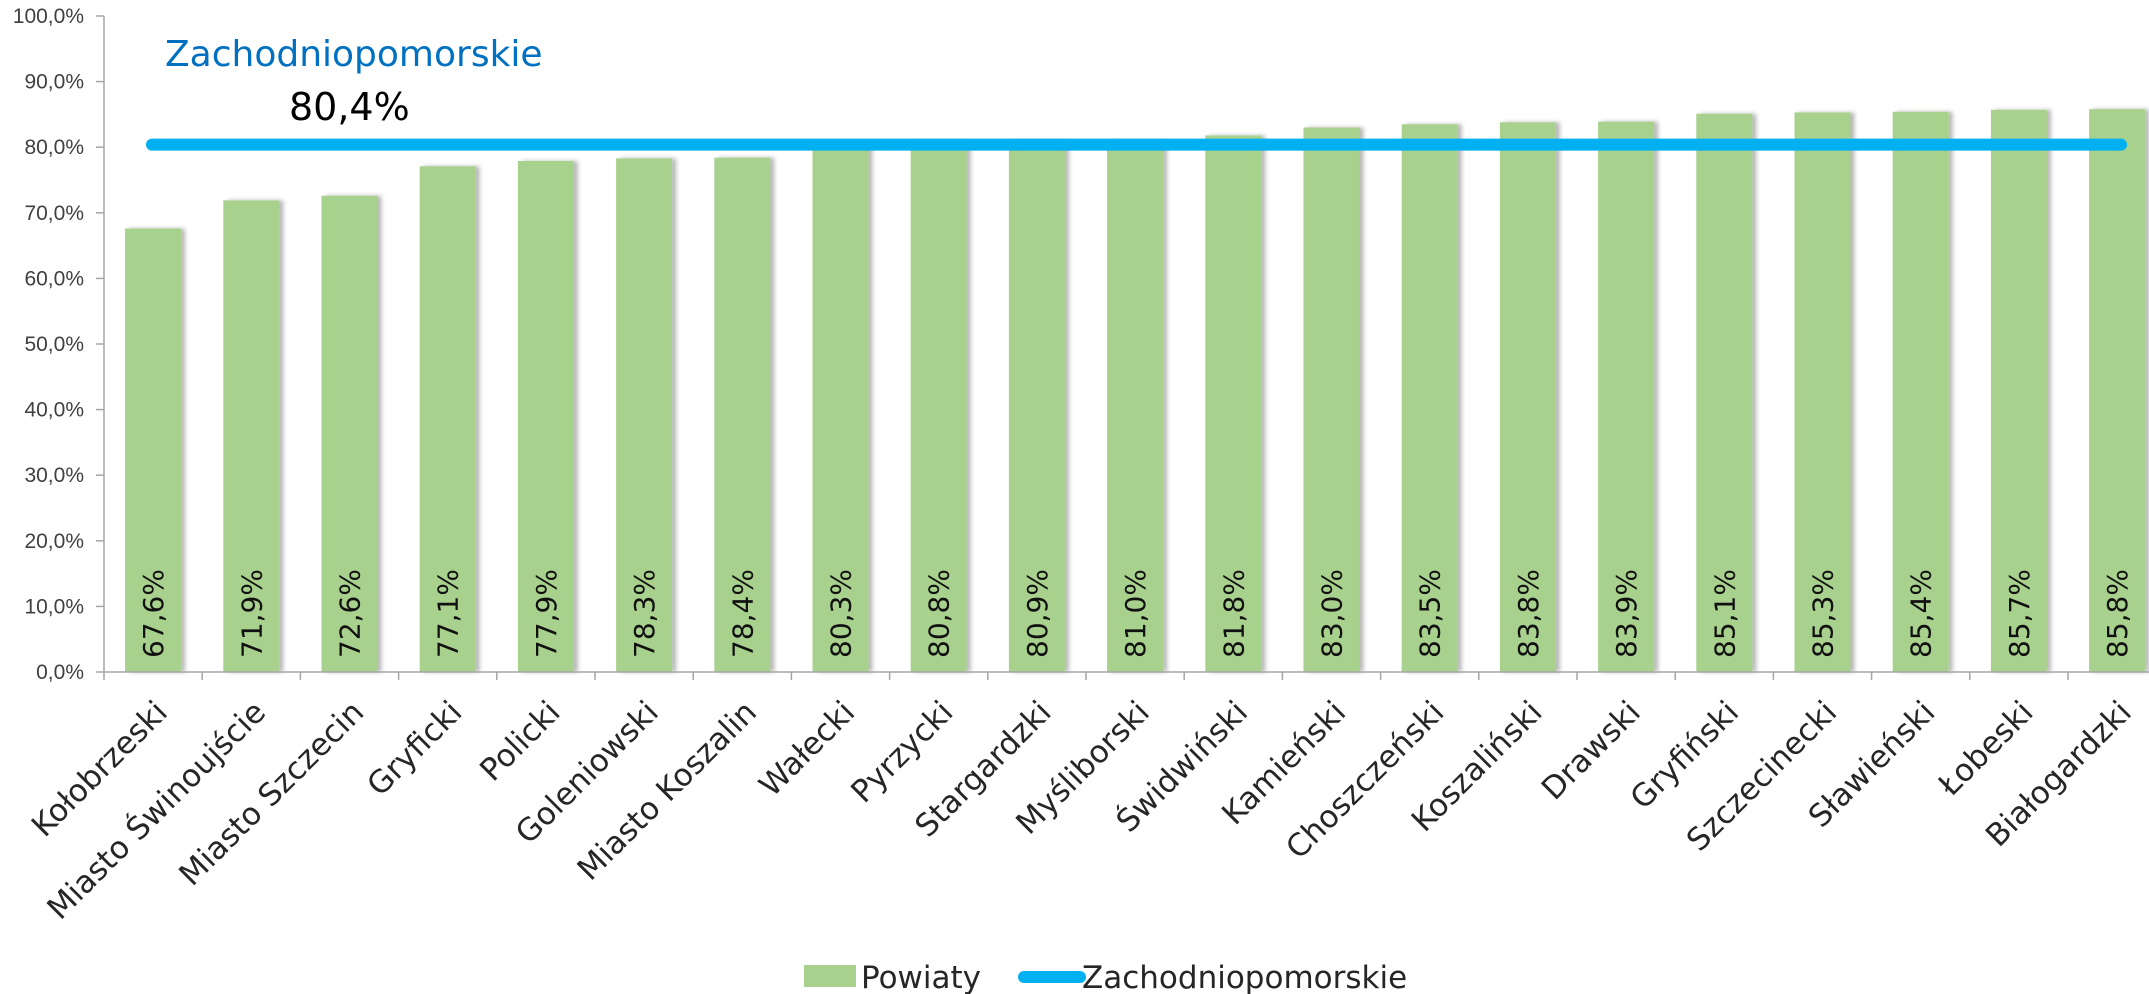  Describe the element at coordinates (54, 147) in the screenshot. I see `y-tick-label: 80,0%` at that location.